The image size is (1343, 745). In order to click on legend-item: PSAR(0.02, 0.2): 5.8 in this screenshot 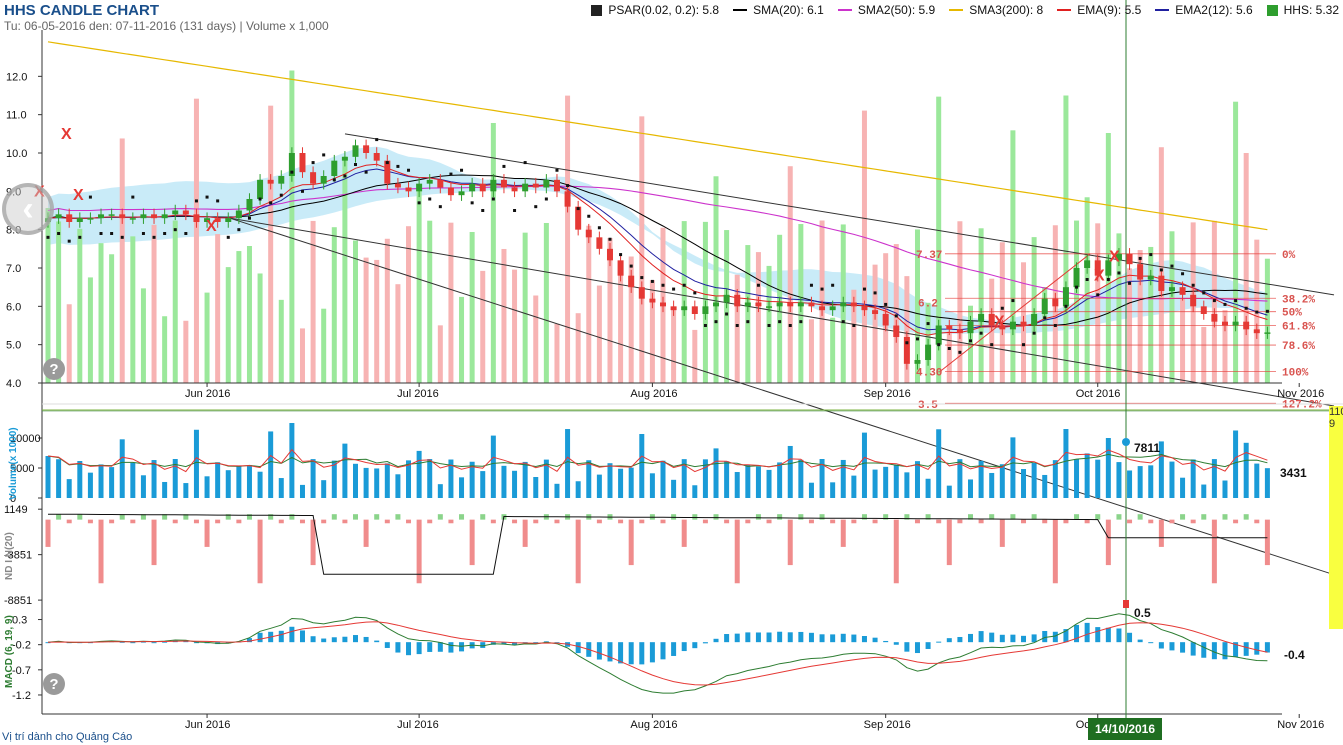, I will do `click(655, 10)`.